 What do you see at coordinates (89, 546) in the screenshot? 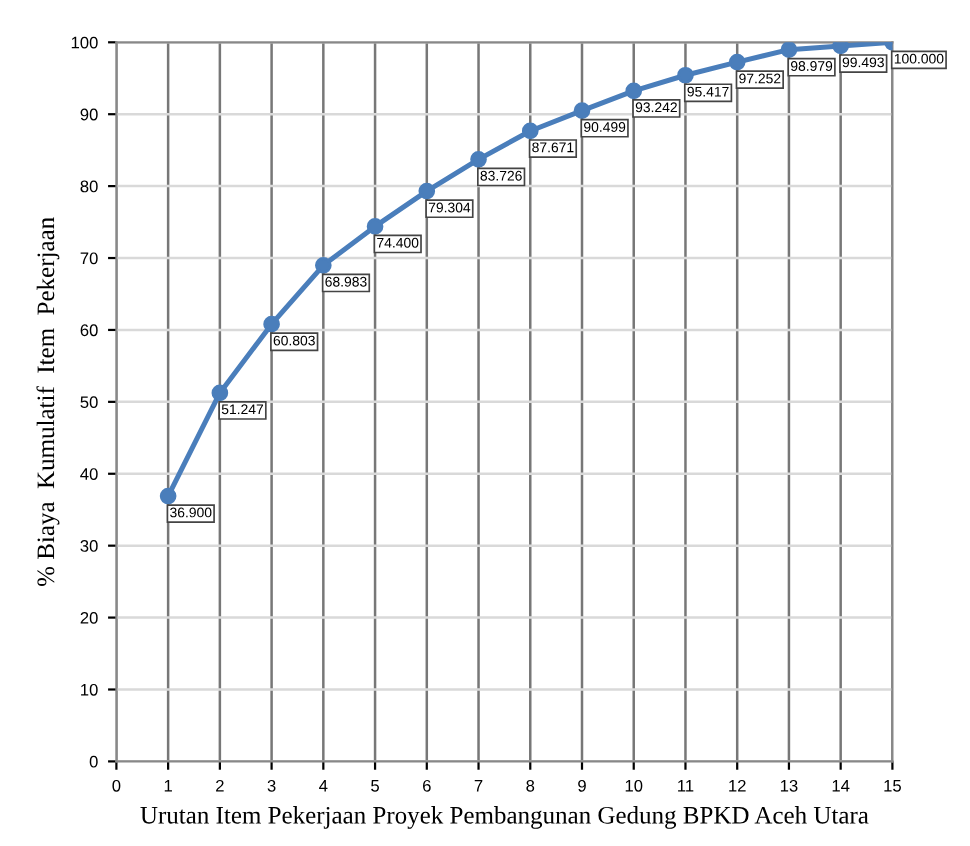
I see `y-tick-label: 30` at bounding box center [89, 546].